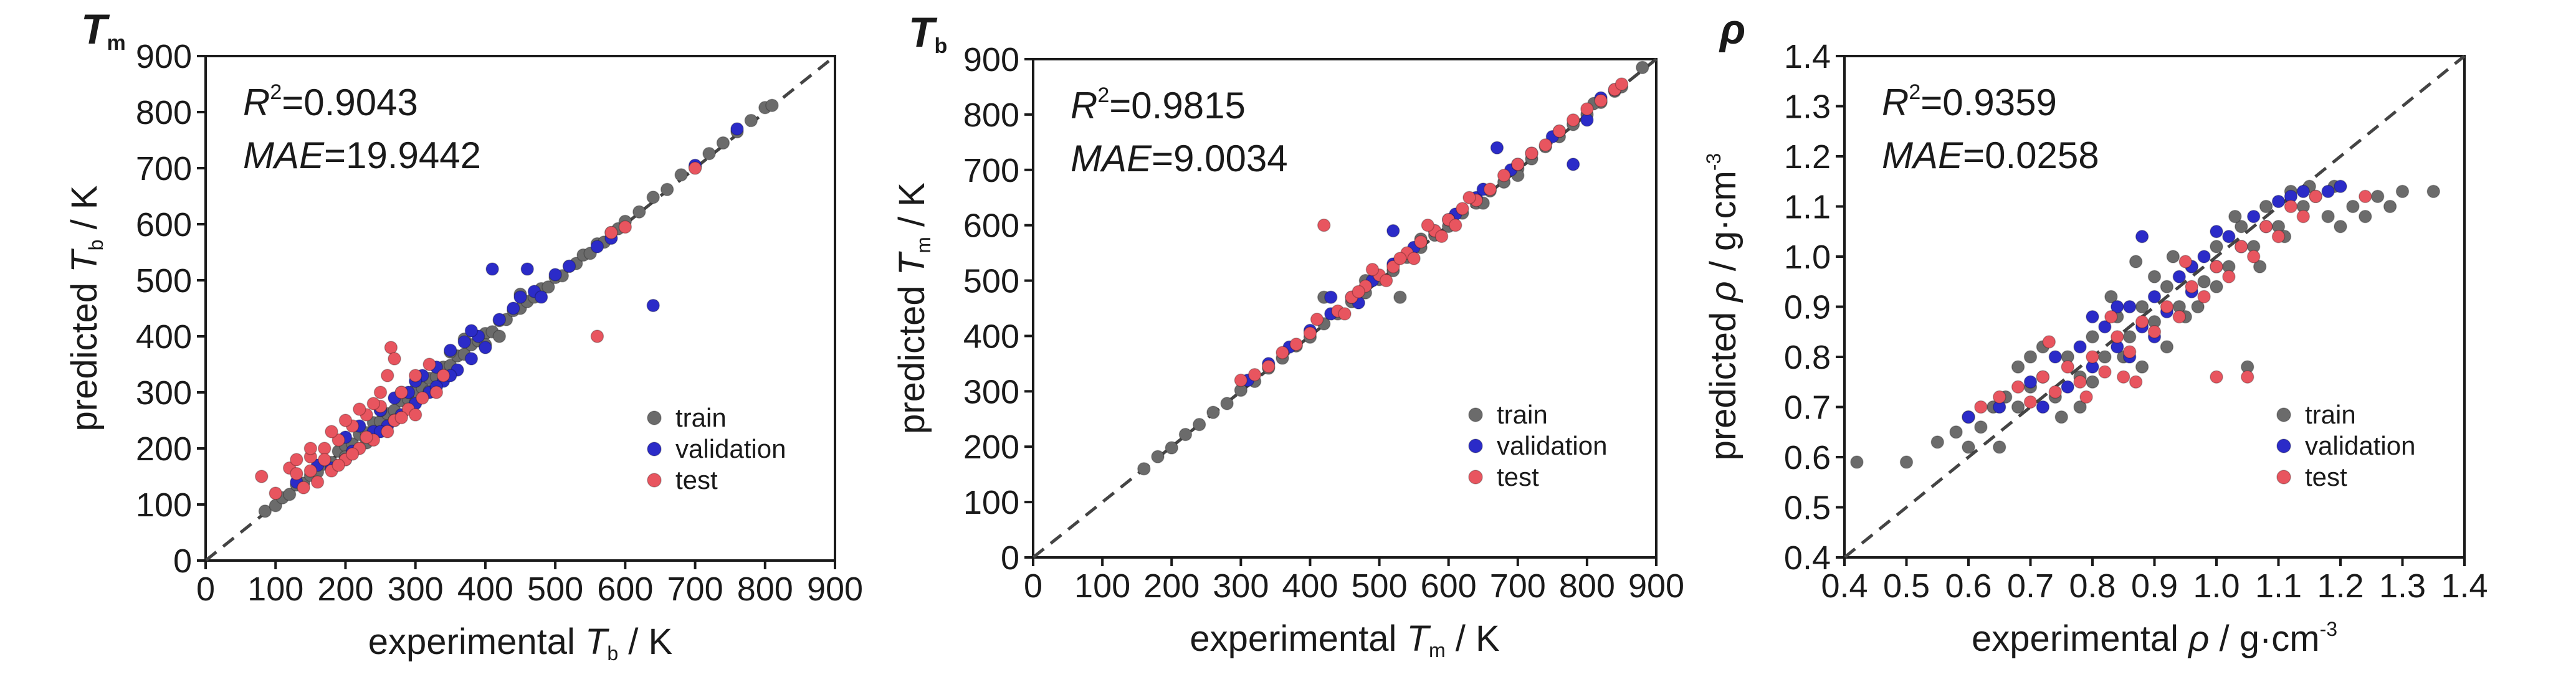  I want to click on x-axis-label: experimental ρ / g·cm-3, so click(2154, 638).